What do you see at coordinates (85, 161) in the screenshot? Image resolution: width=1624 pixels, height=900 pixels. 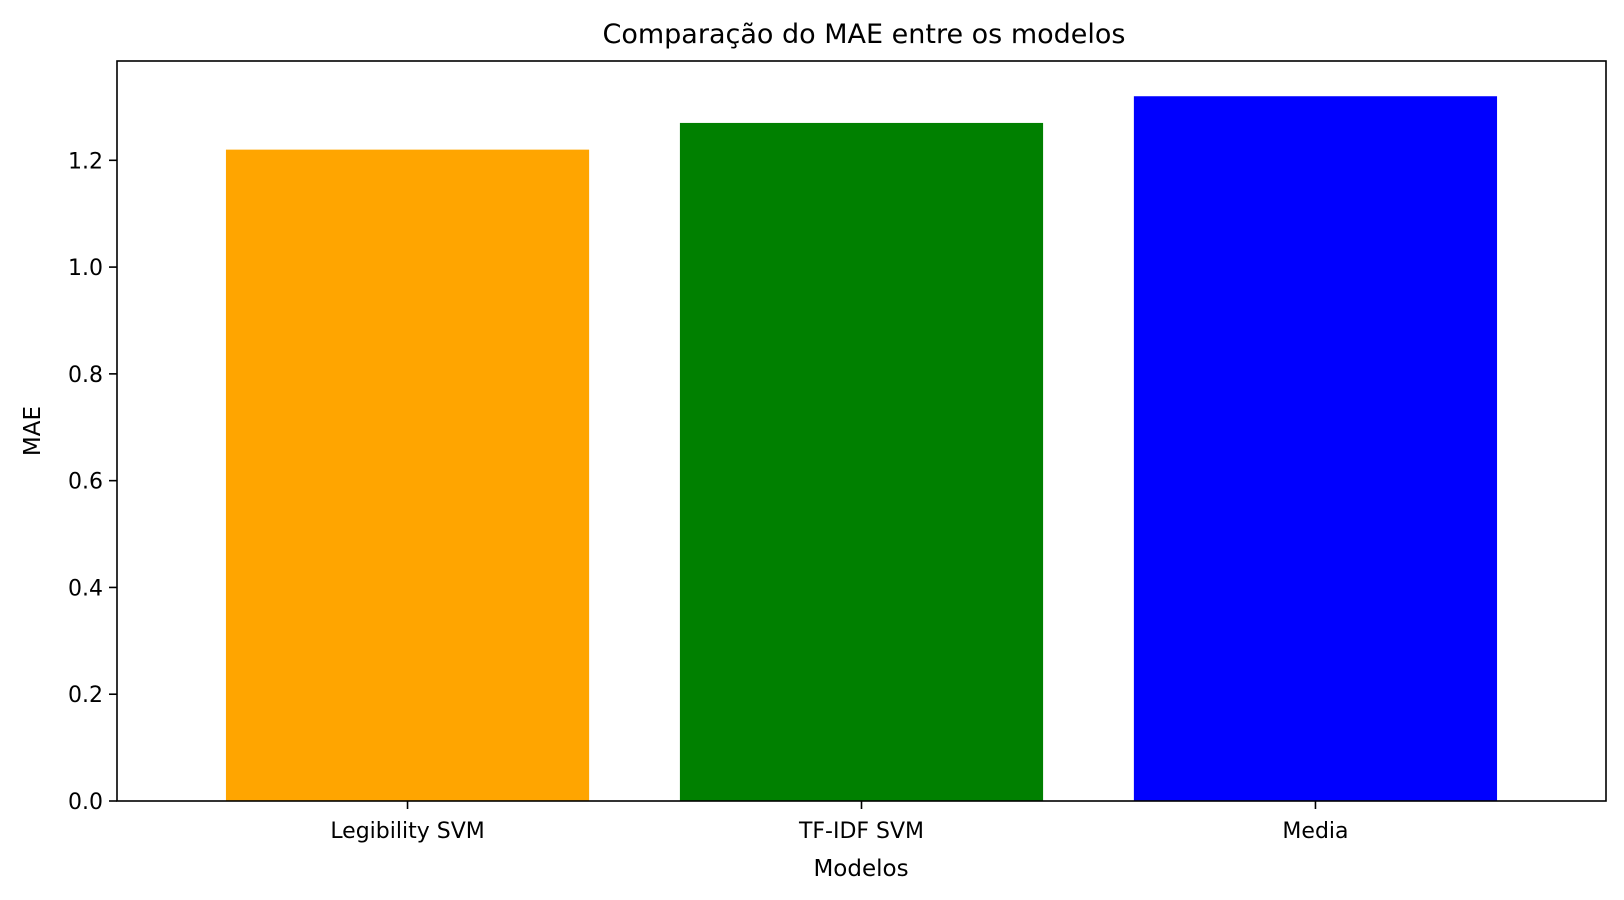 I see `y-tick-label: 1.2` at bounding box center [85, 161].